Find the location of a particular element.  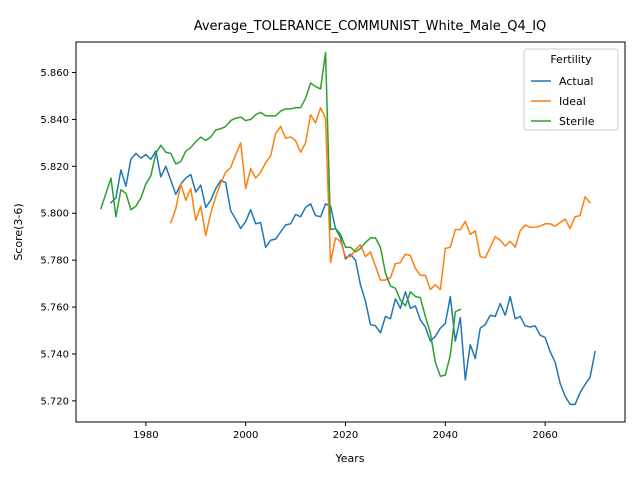

y-tick-label: 5.720 is located at coordinates (54, 401).